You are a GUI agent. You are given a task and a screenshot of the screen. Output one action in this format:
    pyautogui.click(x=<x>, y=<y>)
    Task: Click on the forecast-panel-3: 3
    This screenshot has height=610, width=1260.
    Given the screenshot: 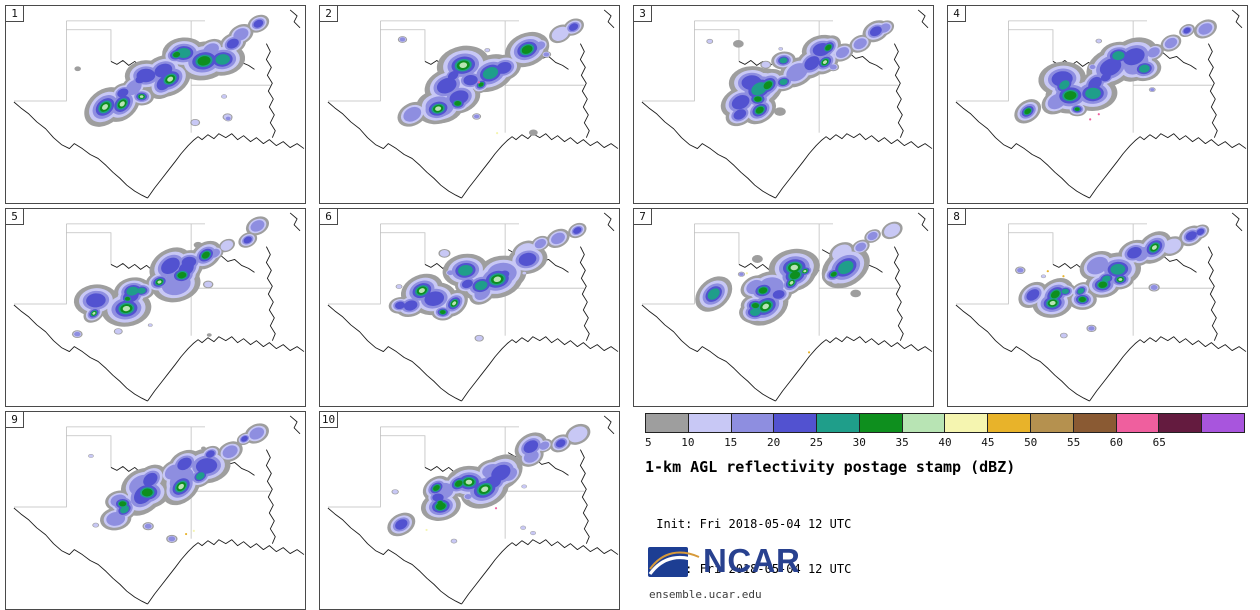 What is the action you would take?
    pyautogui.click(x=783, y=104)
    